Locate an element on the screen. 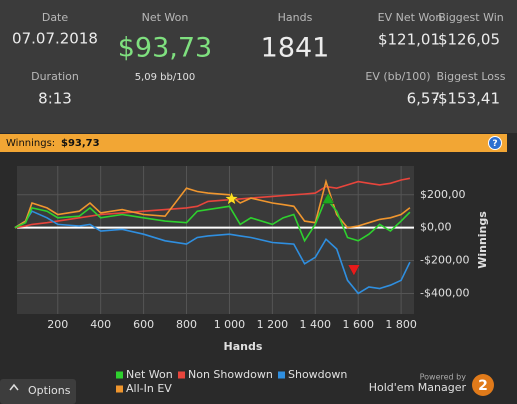  options-tab is located at coordinates (38, 391).